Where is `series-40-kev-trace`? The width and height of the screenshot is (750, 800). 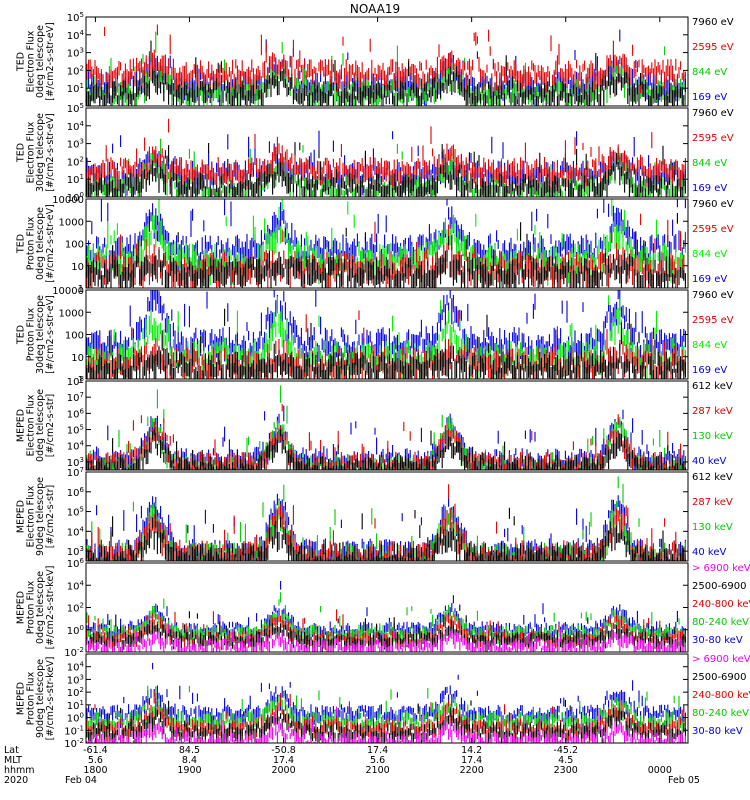 series-40-kev-trace is located at coordinates (386, 437).